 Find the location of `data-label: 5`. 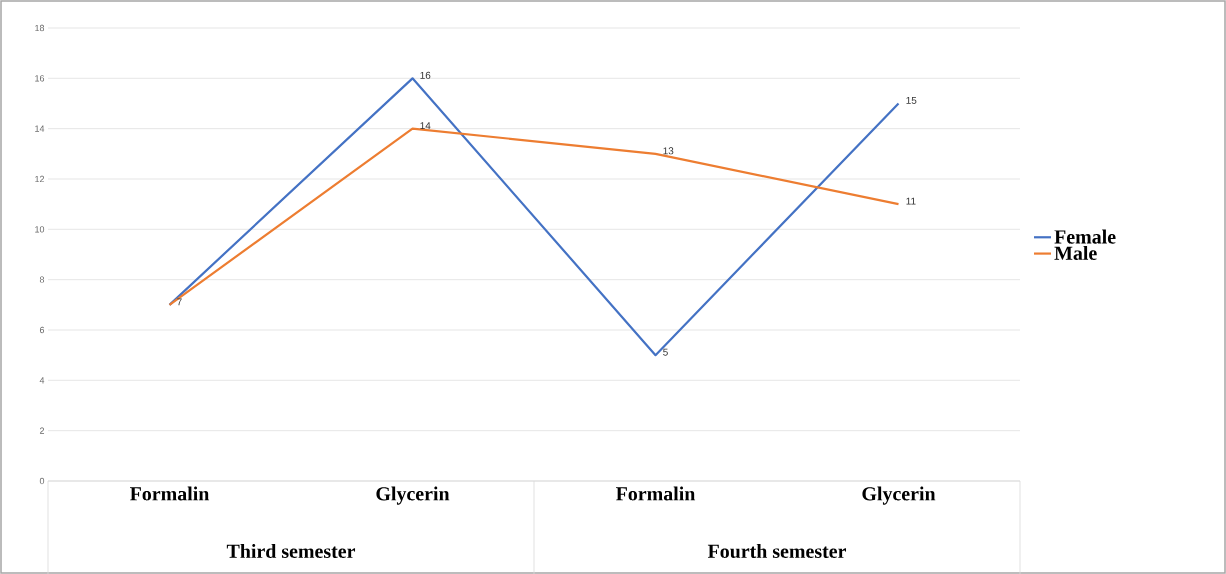

data-label: 5 is located at coordinates (665, 352).